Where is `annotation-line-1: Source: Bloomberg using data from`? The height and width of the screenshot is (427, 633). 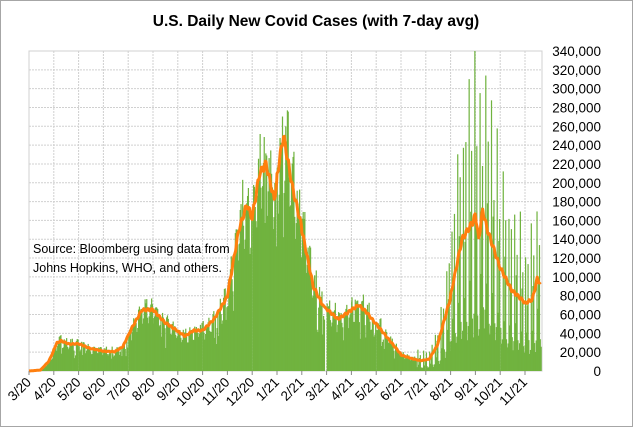 annotation-line-1: Source: Bloomberg using data from is located at coordinates (131, 249).